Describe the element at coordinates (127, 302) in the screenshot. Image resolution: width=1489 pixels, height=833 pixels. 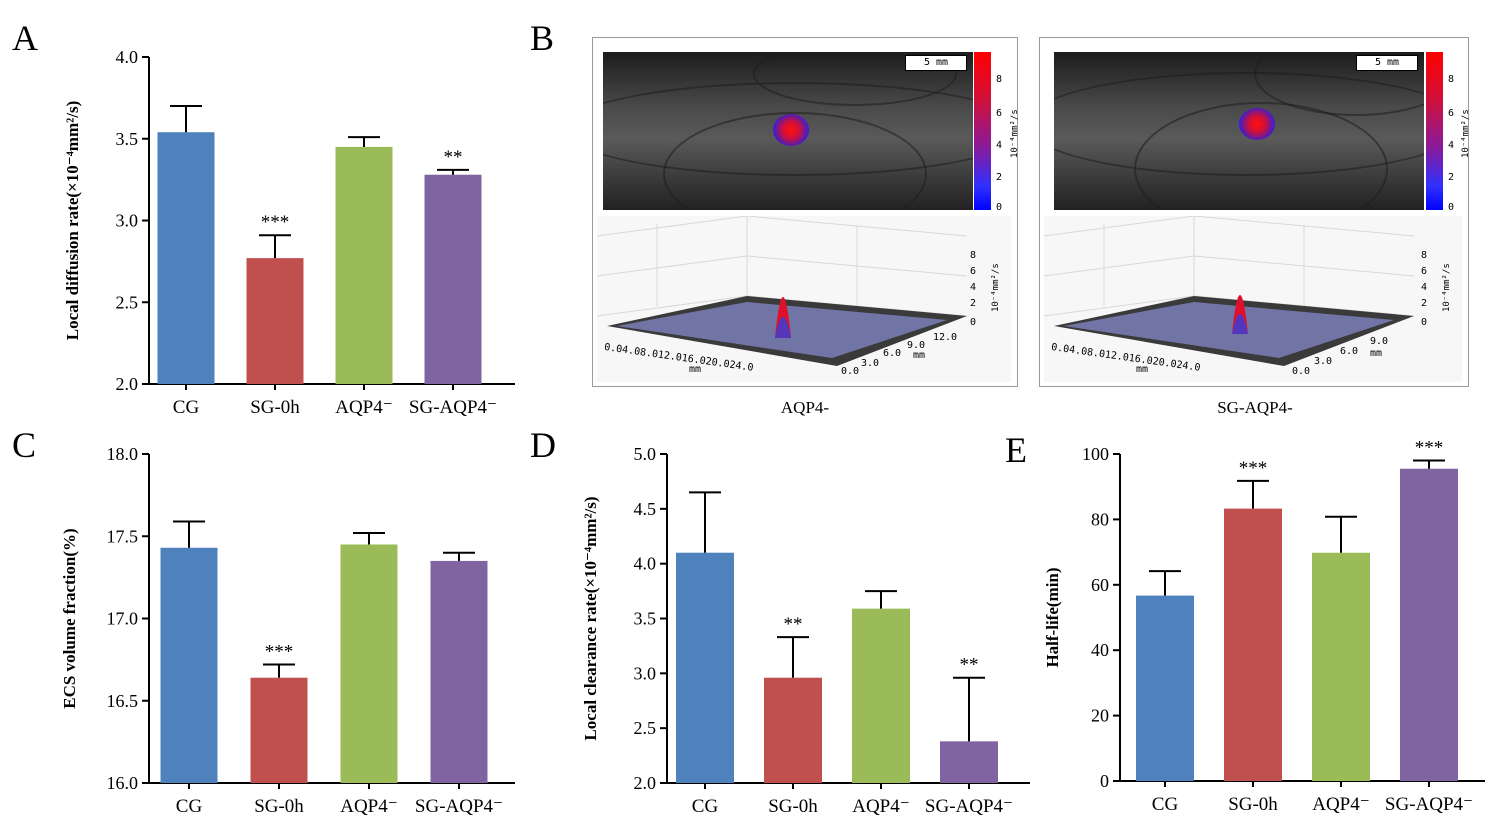
I see `y-tick-label: 2.5` at that location.